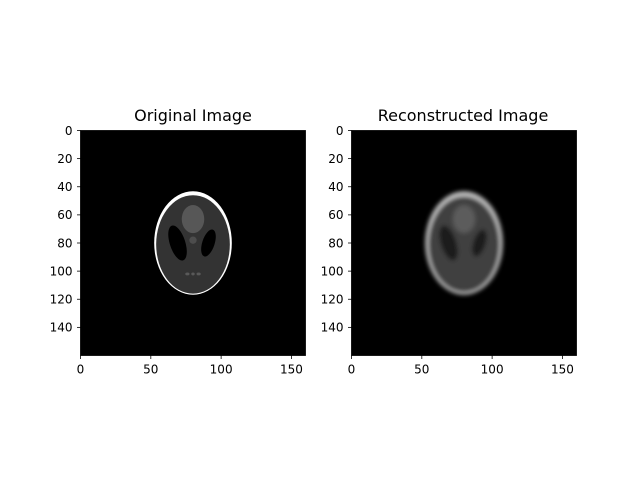  What do you see at coordinates (193, 115) in the screenshot?
I see `original-image-title: Original Image` at bounding box center [193, 115].